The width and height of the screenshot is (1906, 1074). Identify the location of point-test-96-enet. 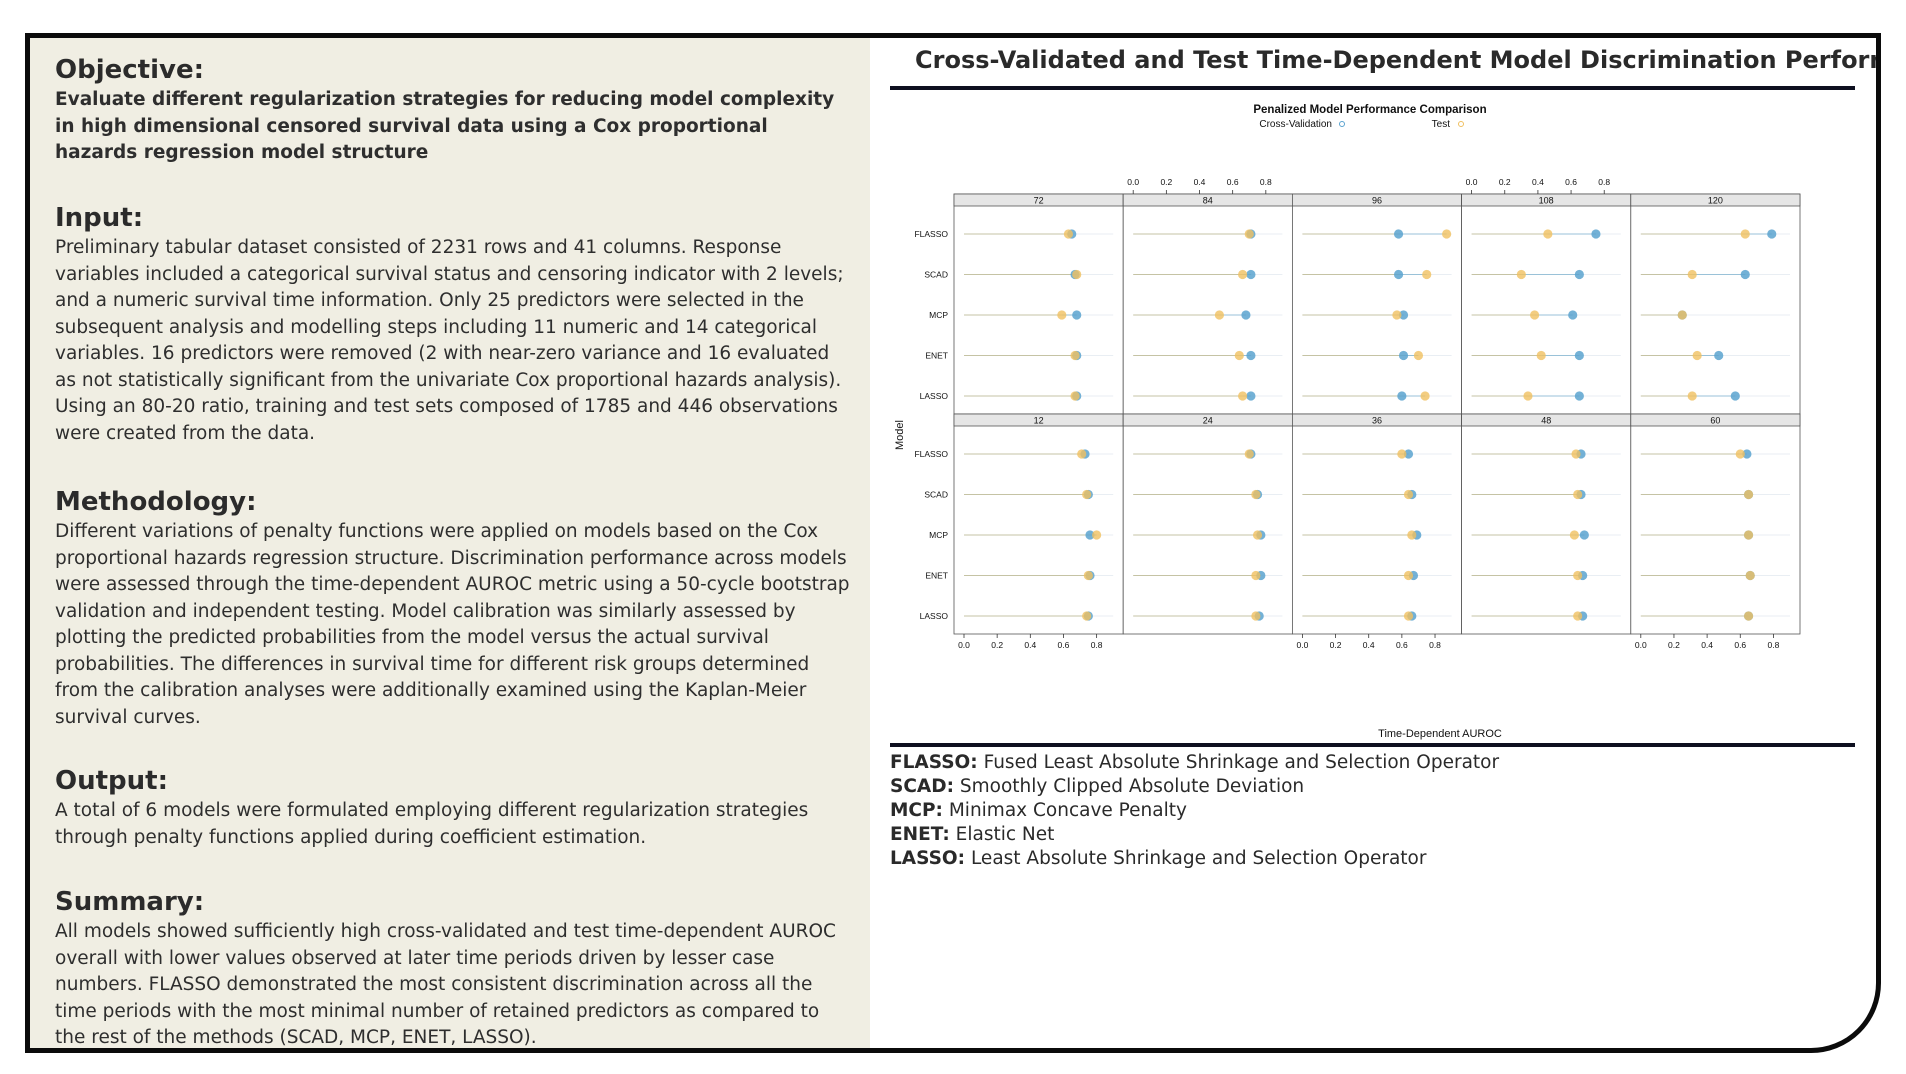
(1418, 355).